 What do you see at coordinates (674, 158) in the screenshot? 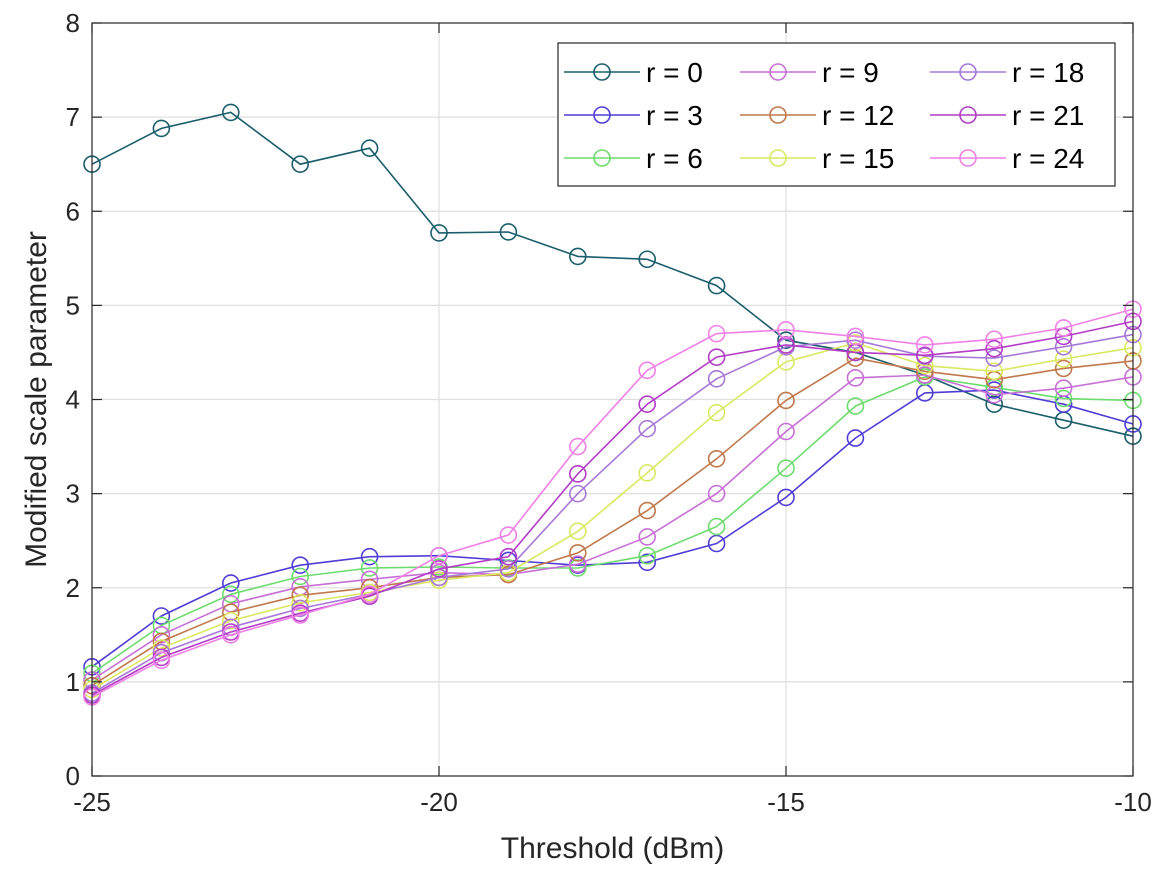
I see `legend-label: r = 6` at bounding box center [674, 158].